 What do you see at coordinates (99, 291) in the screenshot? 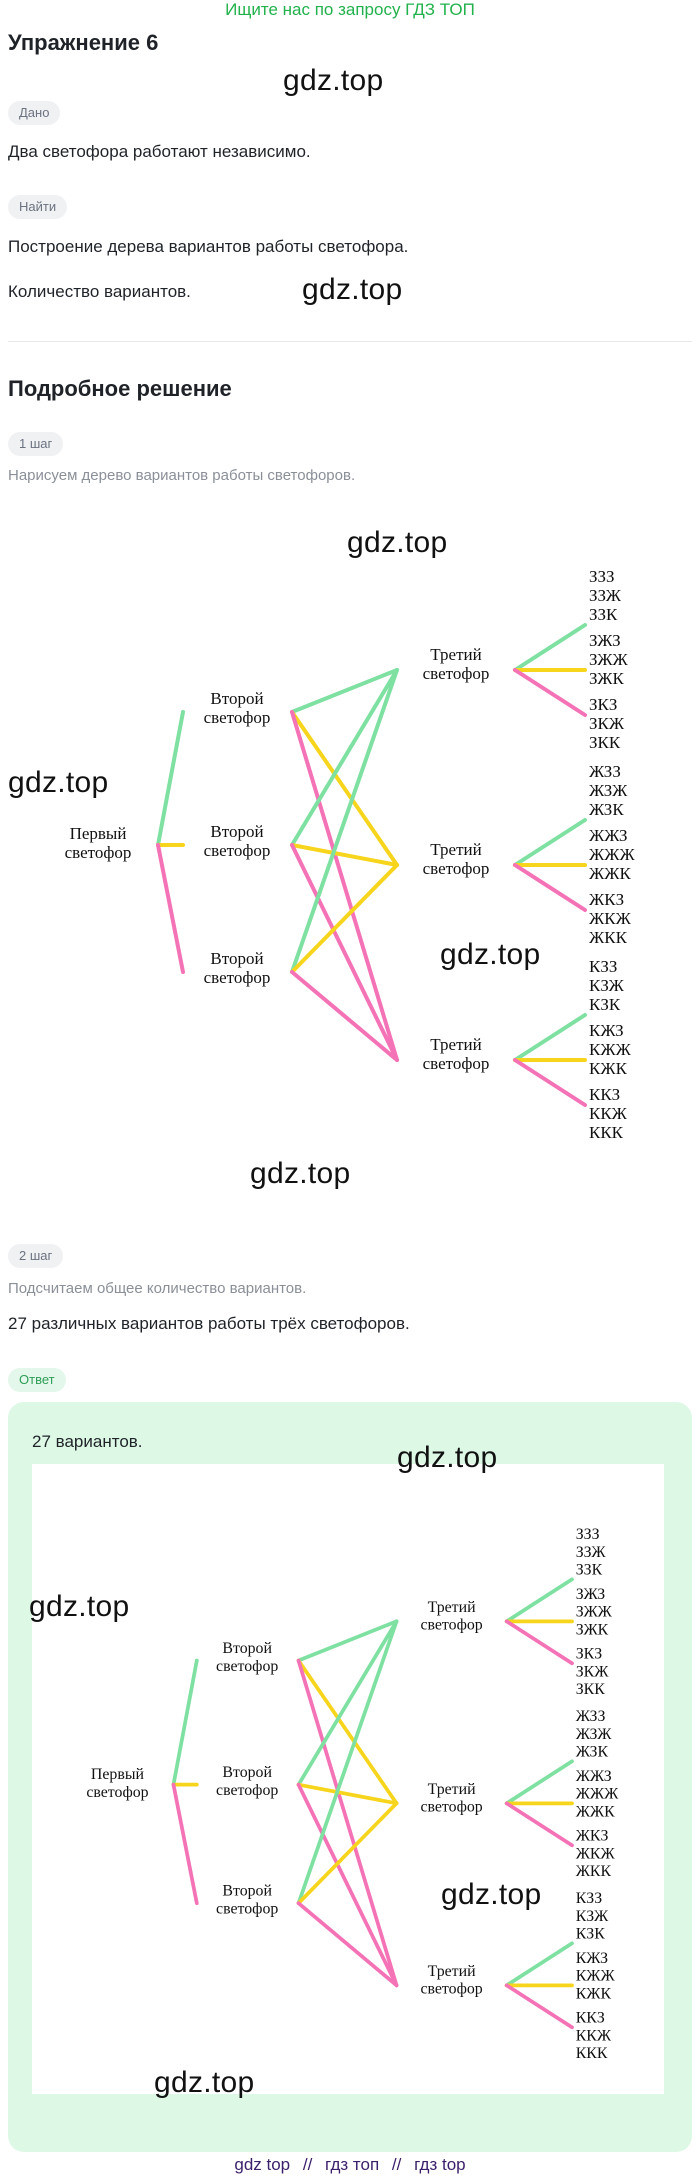
I see `find-line-2: Количество вариантов.` at bounding box center [99, 291].